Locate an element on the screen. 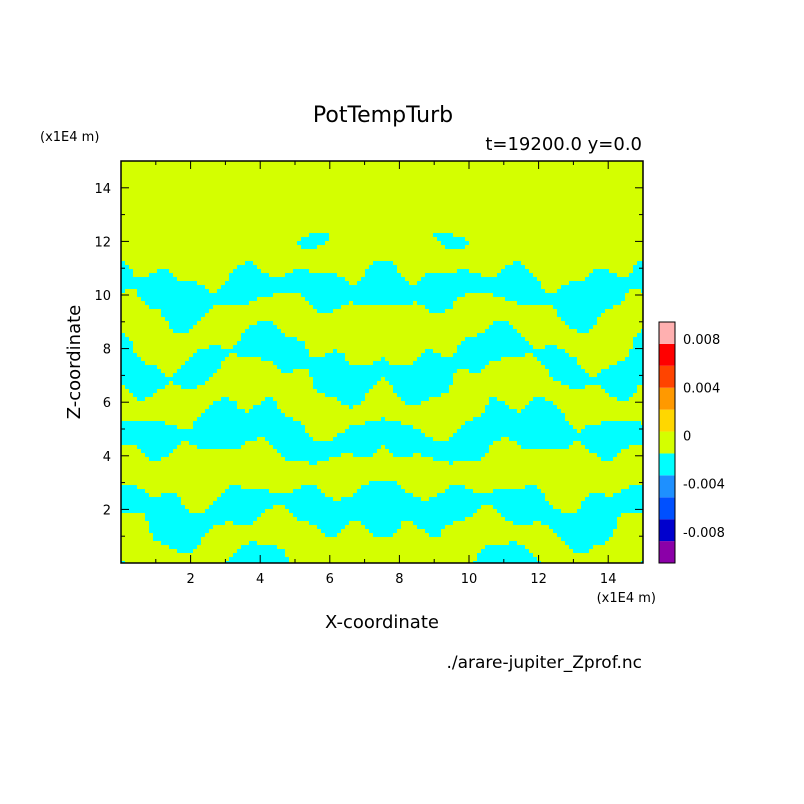 The image size is (804, 804). source-file-label: ./arare-jupiter_Zprof.nc is located at coordinates (544, 663).